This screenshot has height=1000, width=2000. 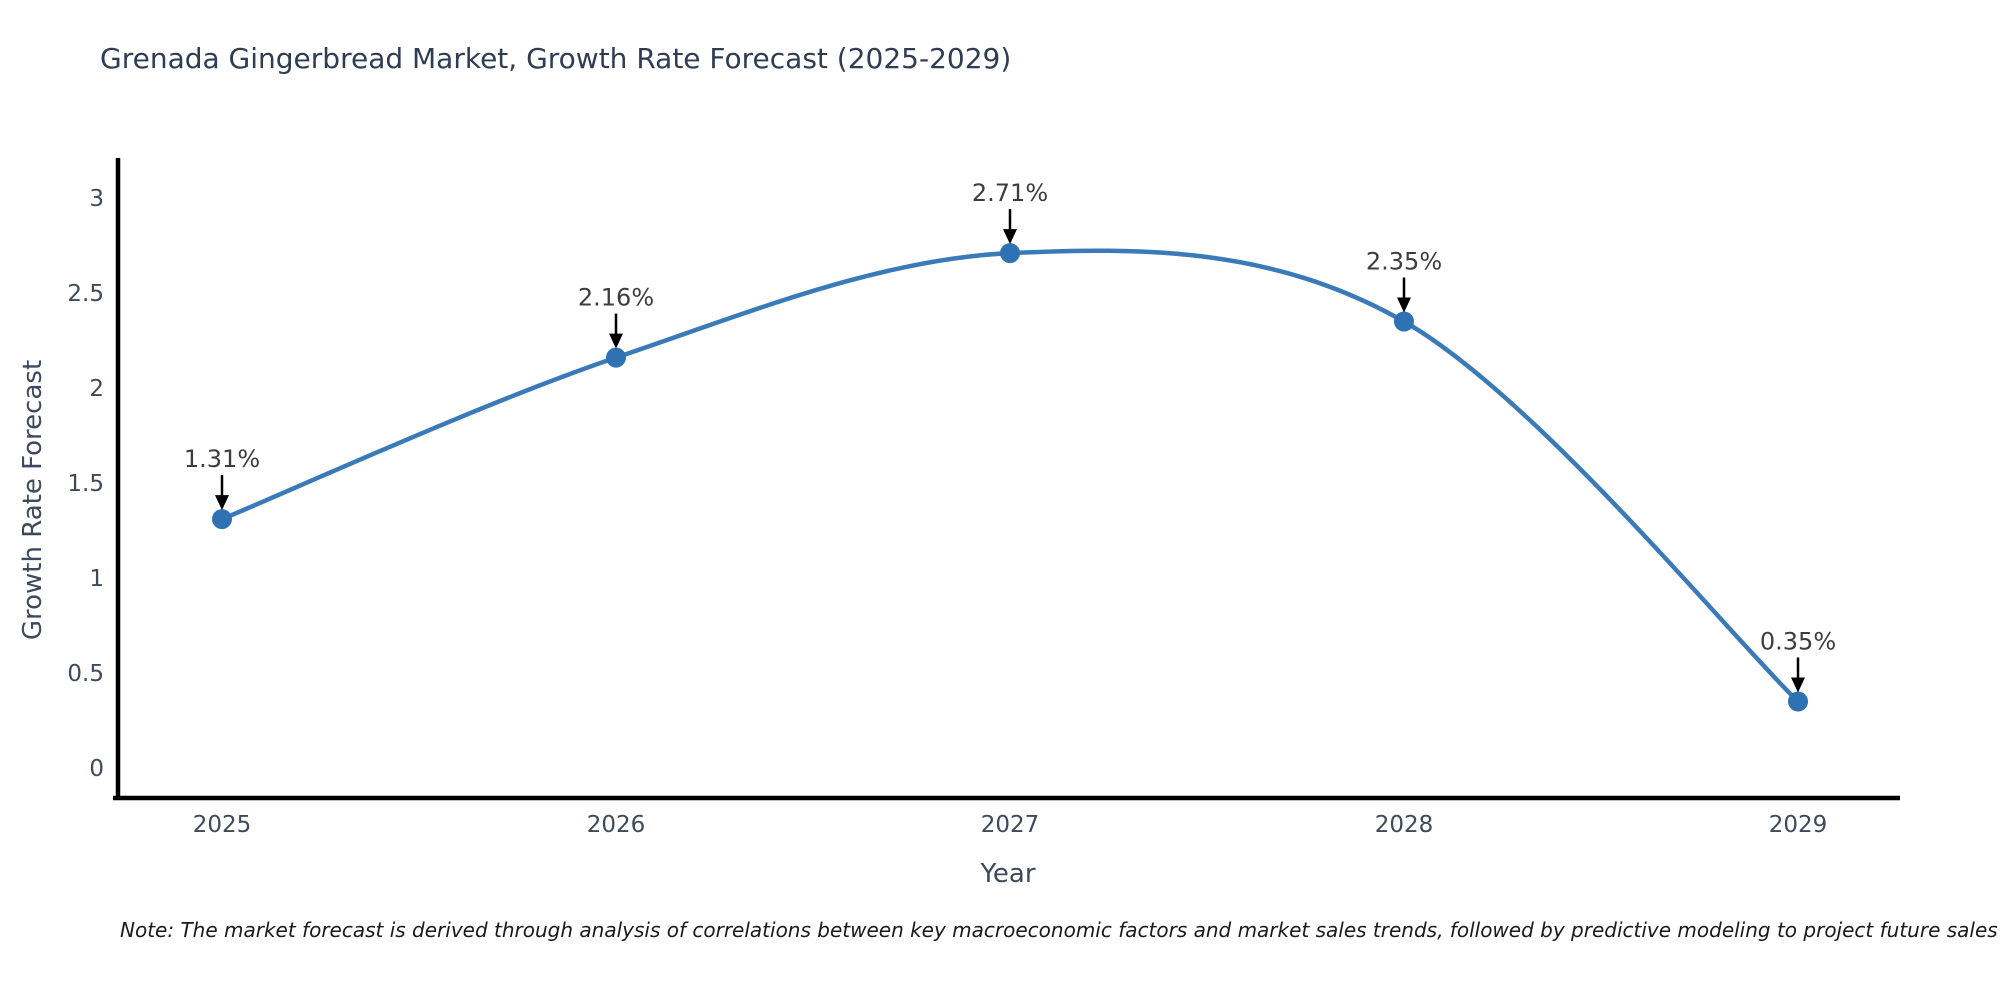 What do you see at coordinates (85, 484) in the screenshot?
I see `y-tick-label: 1.5` at bounding box center [85, 484].